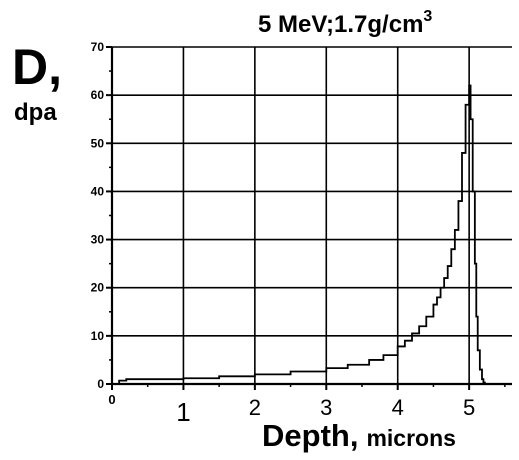 The image size is (519, 460). I want to click on y-tick-label-70: 70, so click(98, 47).